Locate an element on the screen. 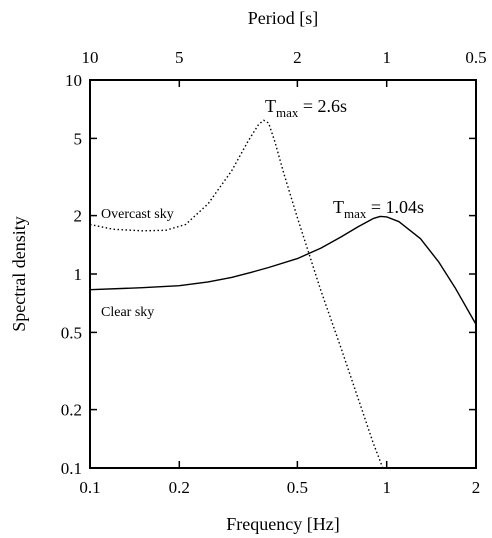 The width and height of the screenshot is (492, 538). y-tick-label: 0.5 is located at coordinates (71, 332).